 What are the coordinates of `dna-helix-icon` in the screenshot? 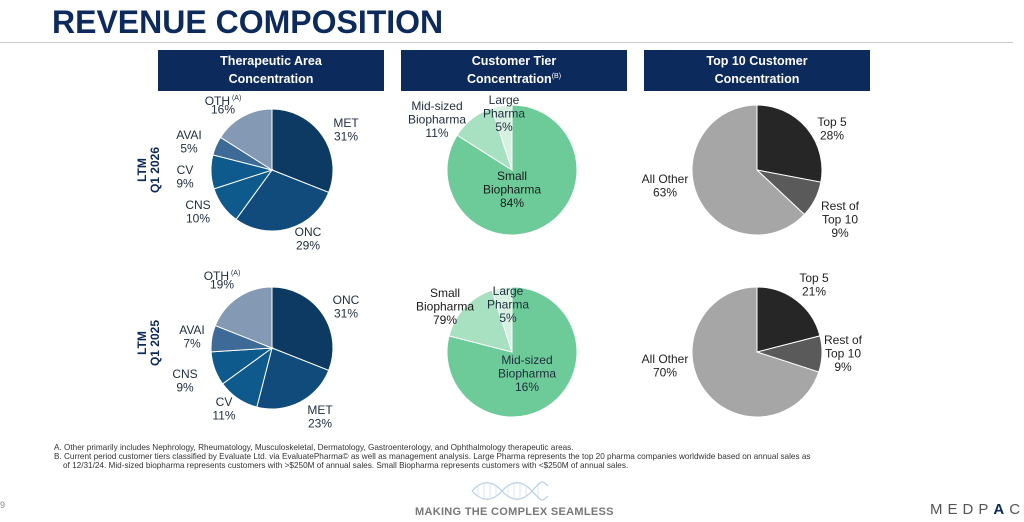 It's located at (510, 491).